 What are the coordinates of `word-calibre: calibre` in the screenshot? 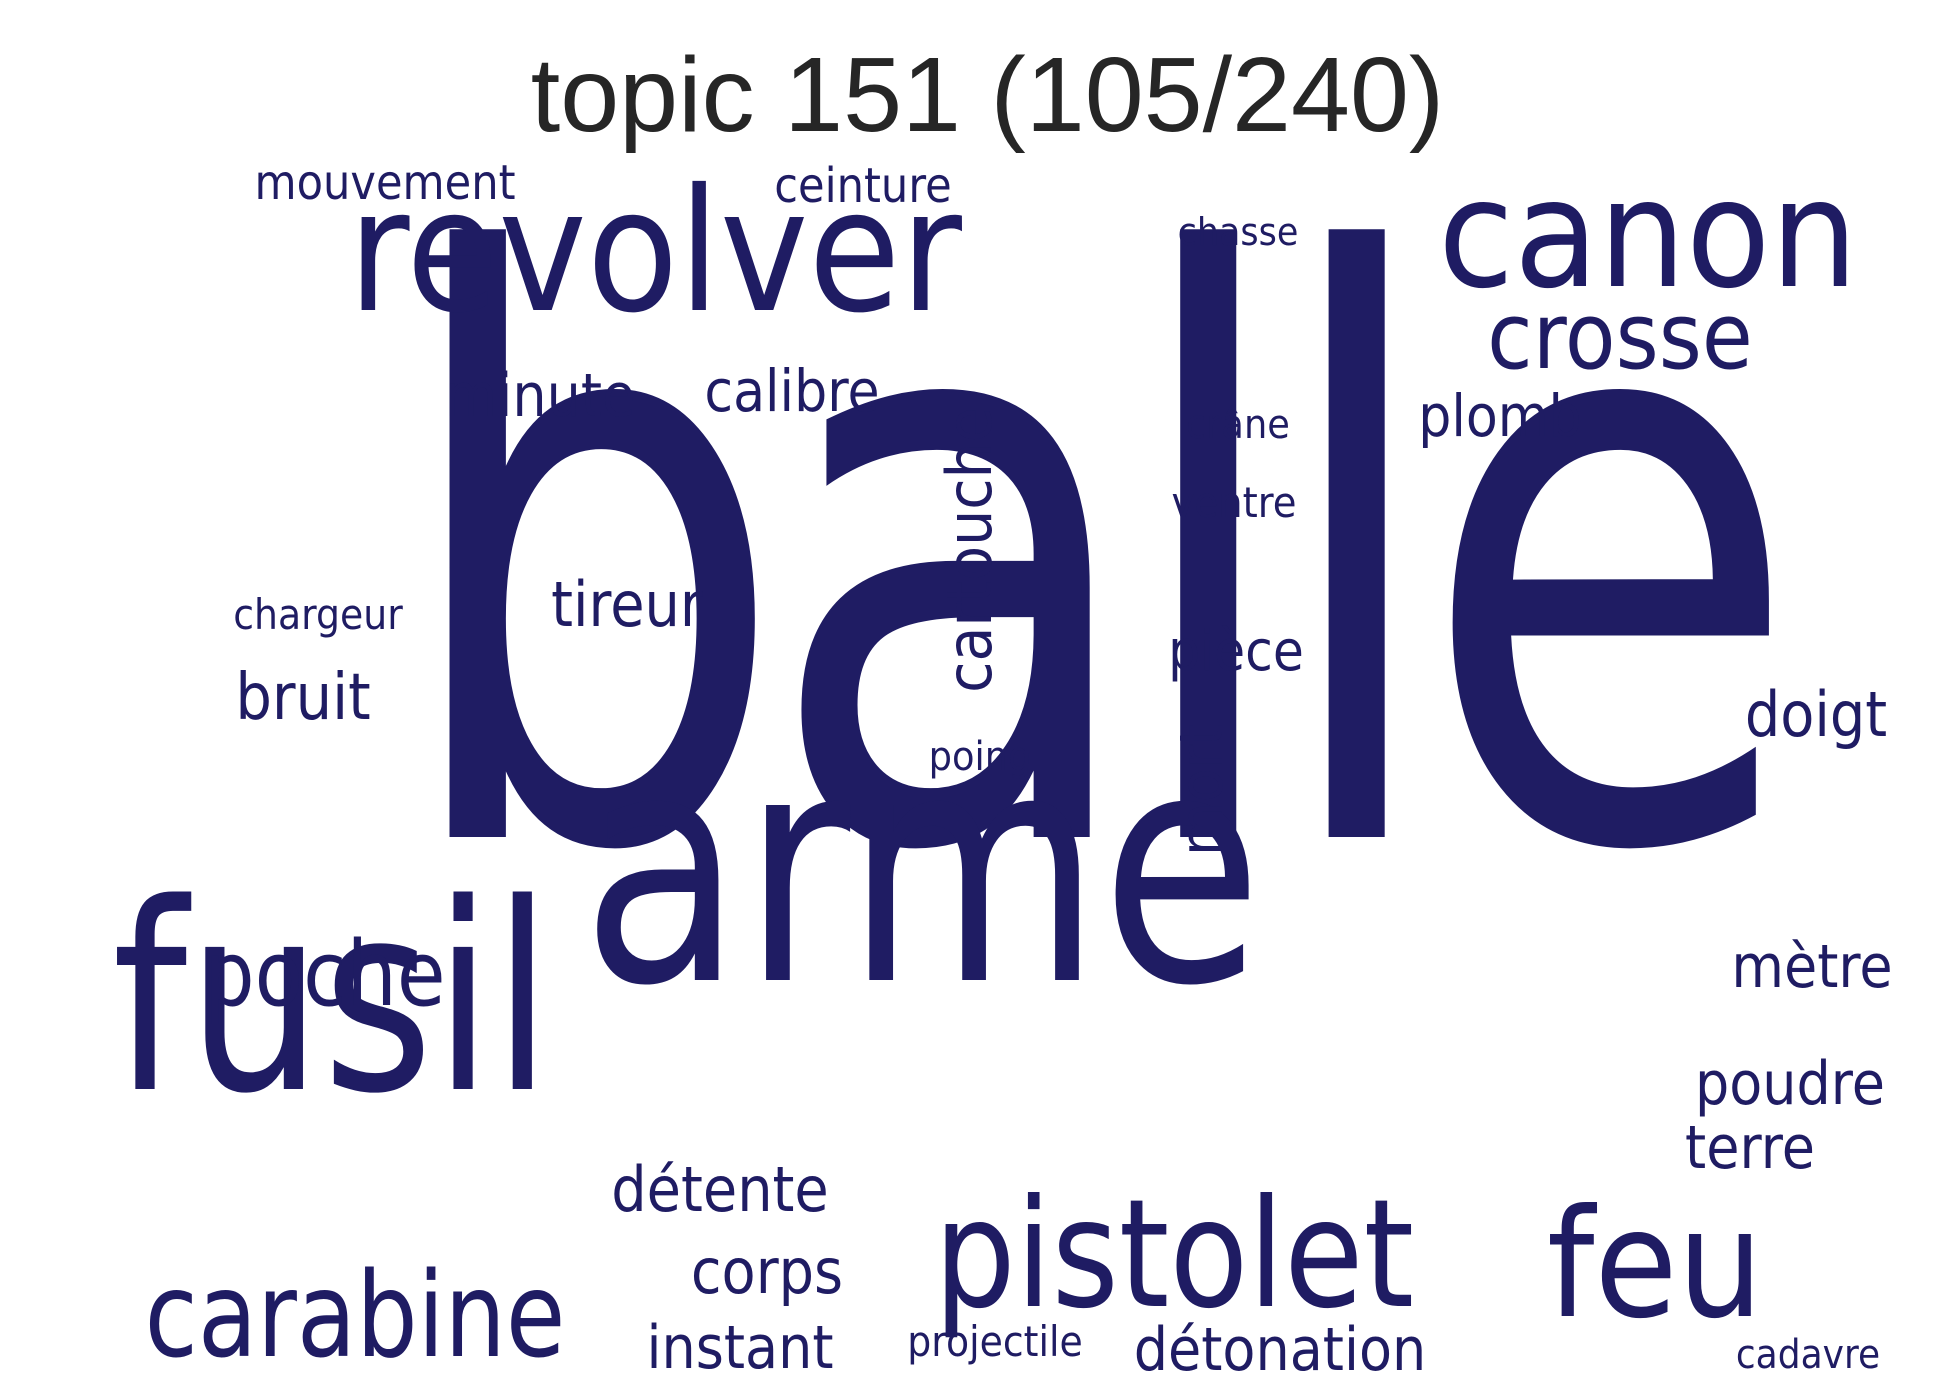 It's located at (792, 391).